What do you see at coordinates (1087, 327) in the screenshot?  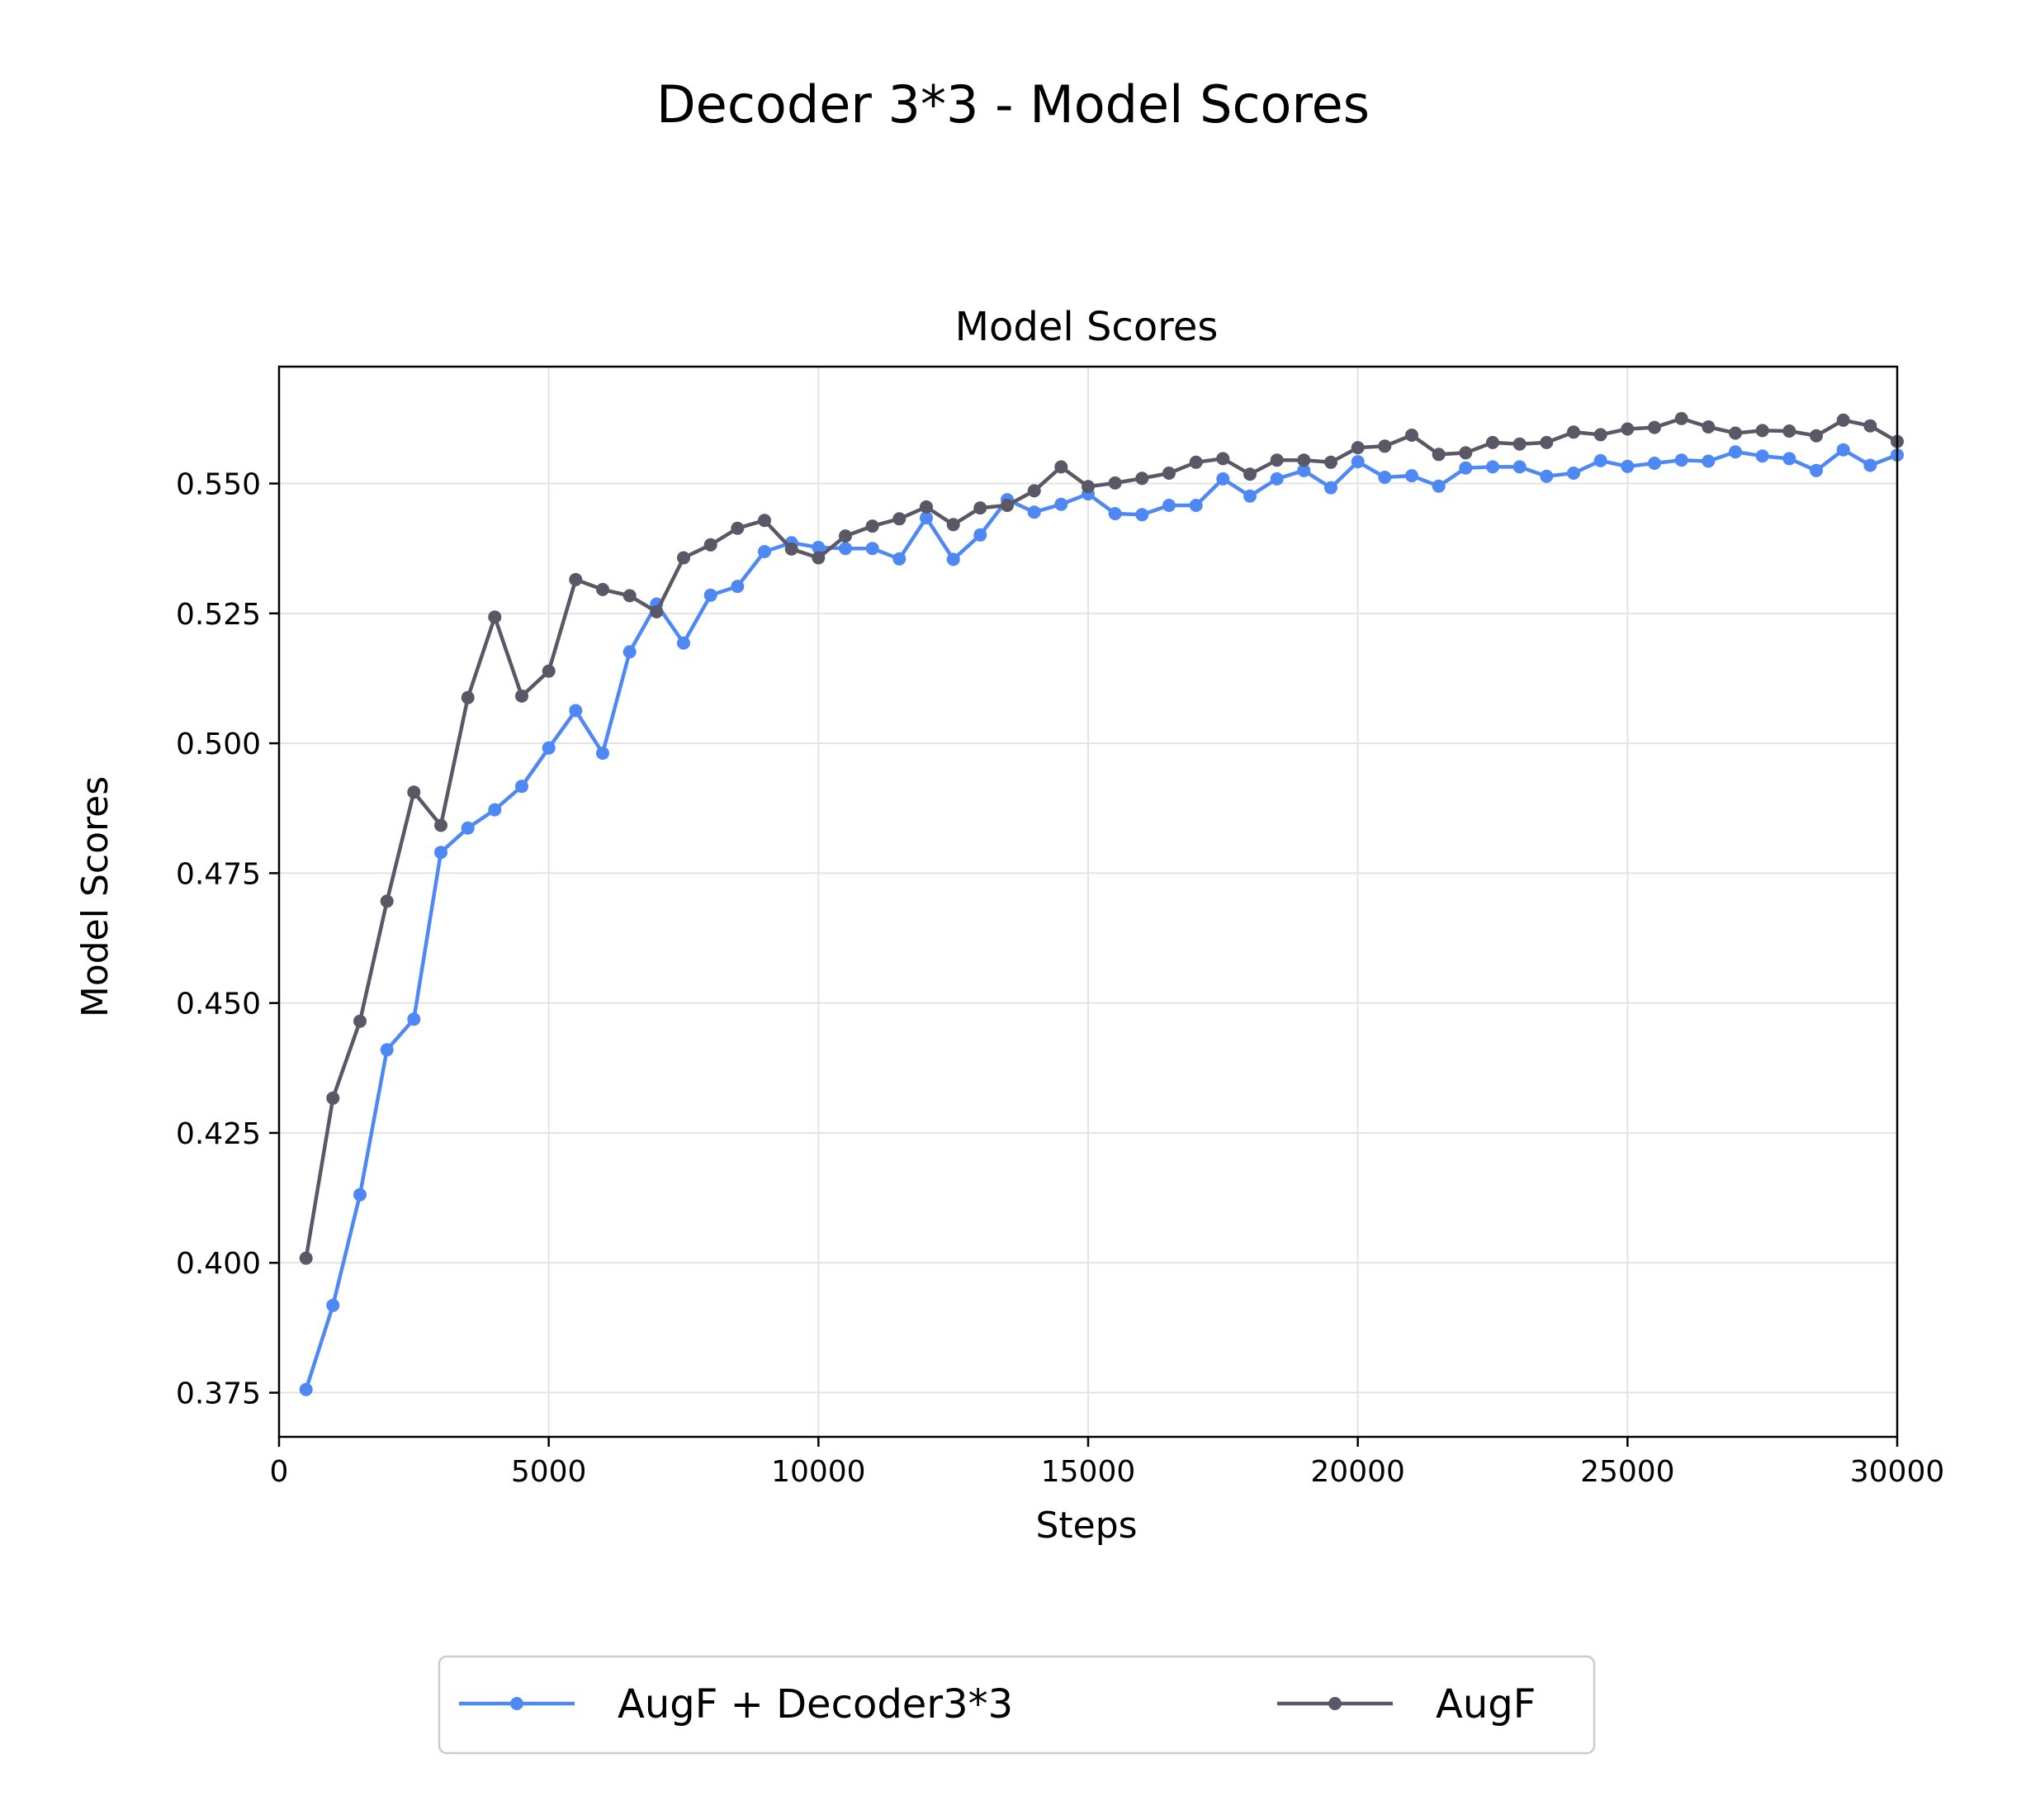 I see `axes-title: Model Scores` at bounding box center [1087, 327].